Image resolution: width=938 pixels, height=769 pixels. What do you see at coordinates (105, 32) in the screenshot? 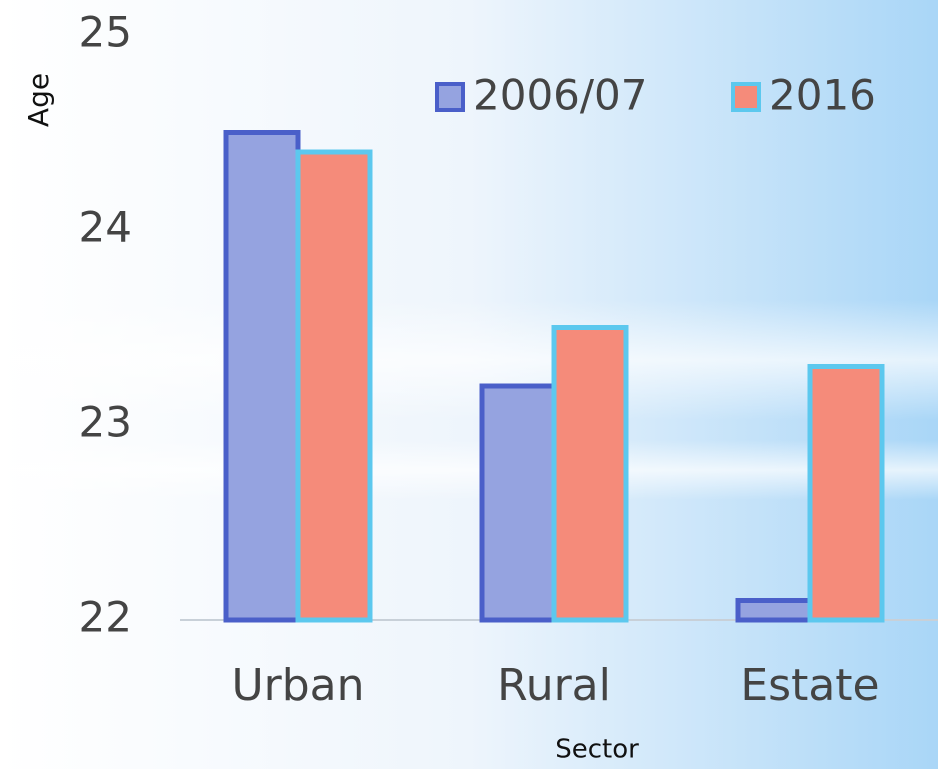
I see `y-tick-label: 25` at bounding box center [105, 32].